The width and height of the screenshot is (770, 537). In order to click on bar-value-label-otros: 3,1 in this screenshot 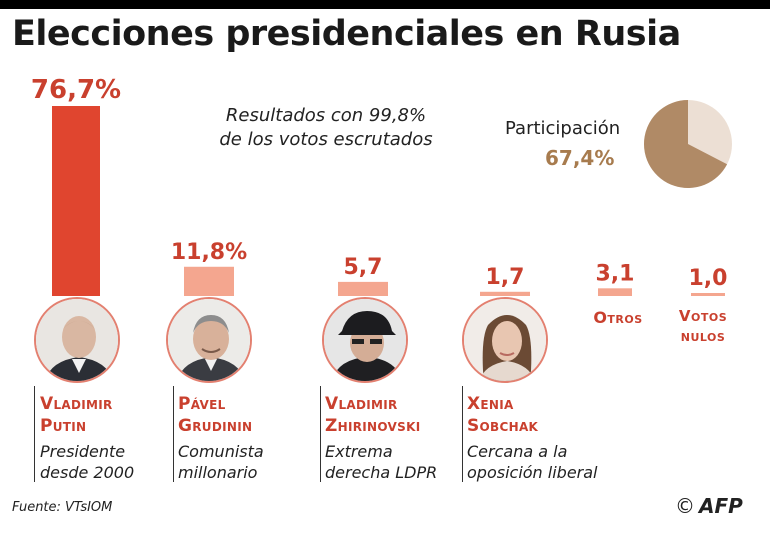, I will do `click(615, 273)`.